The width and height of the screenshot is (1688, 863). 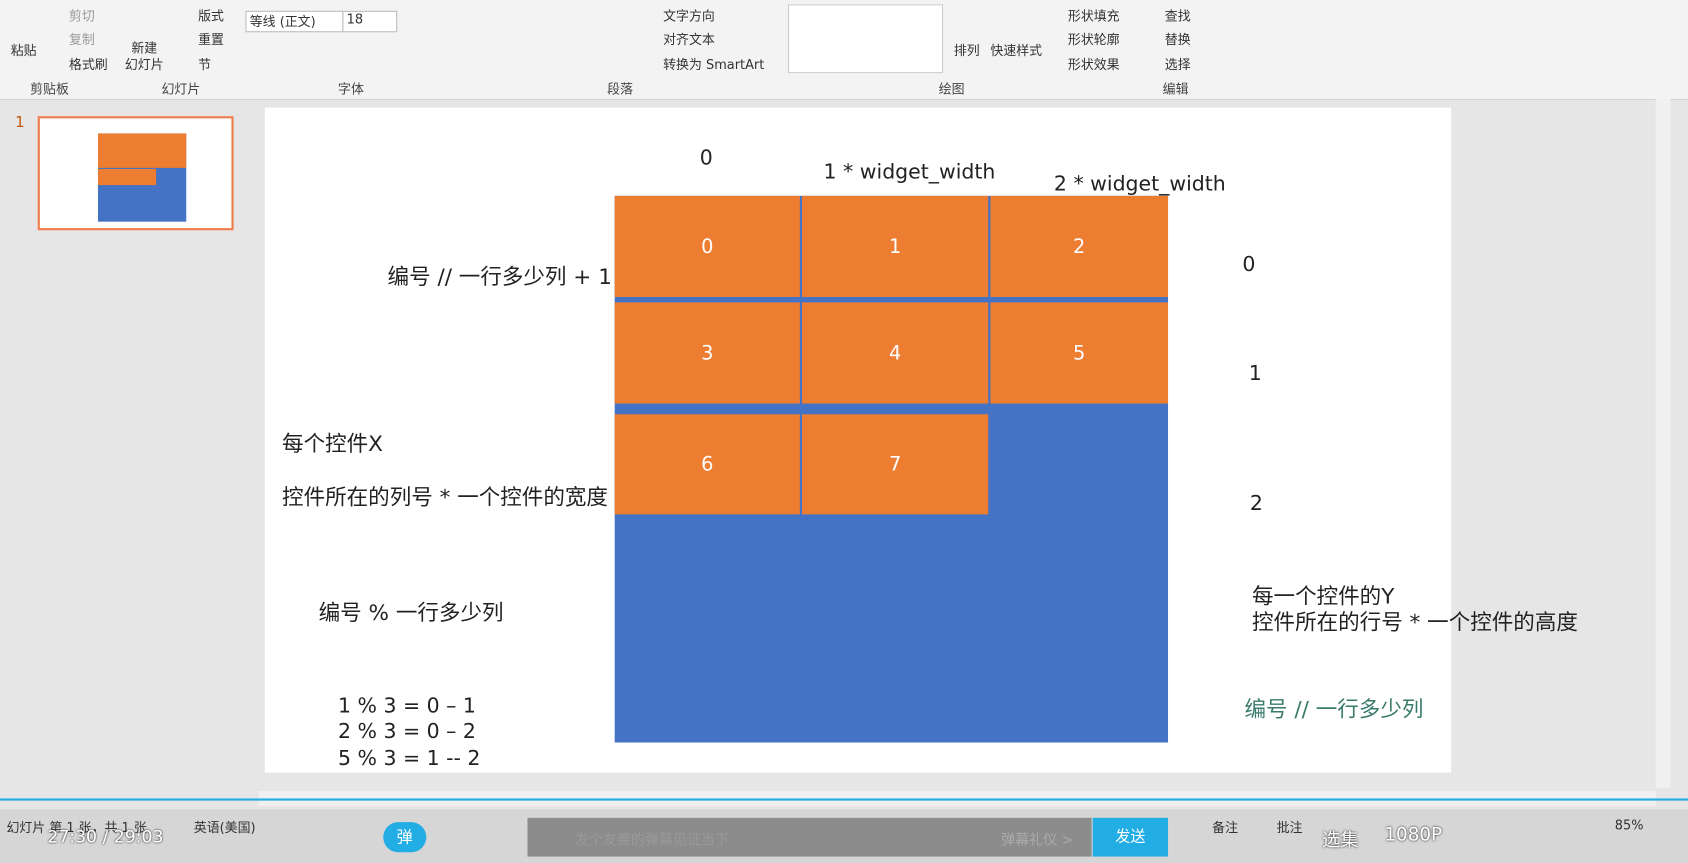 I want to click on align-text-button: 对齐文本, so click(x=689, y=40).